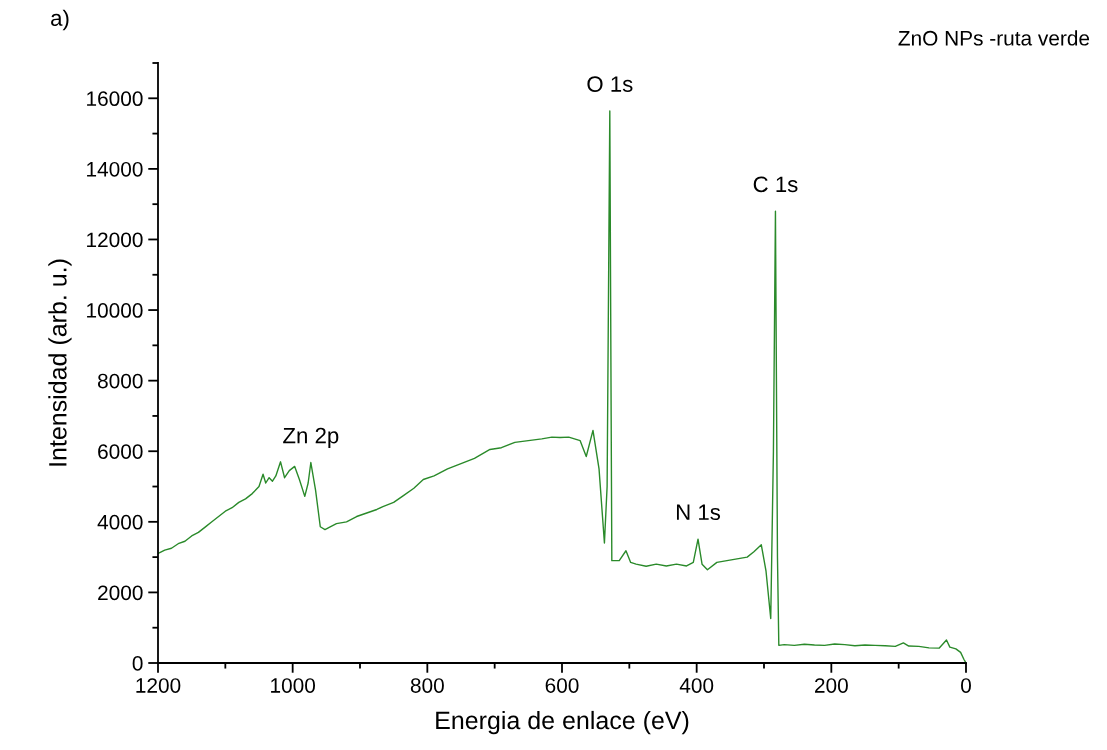 This screenshot has height=750, width=1107. I want to click on y-tick-label: 12000, so click(115, 240).